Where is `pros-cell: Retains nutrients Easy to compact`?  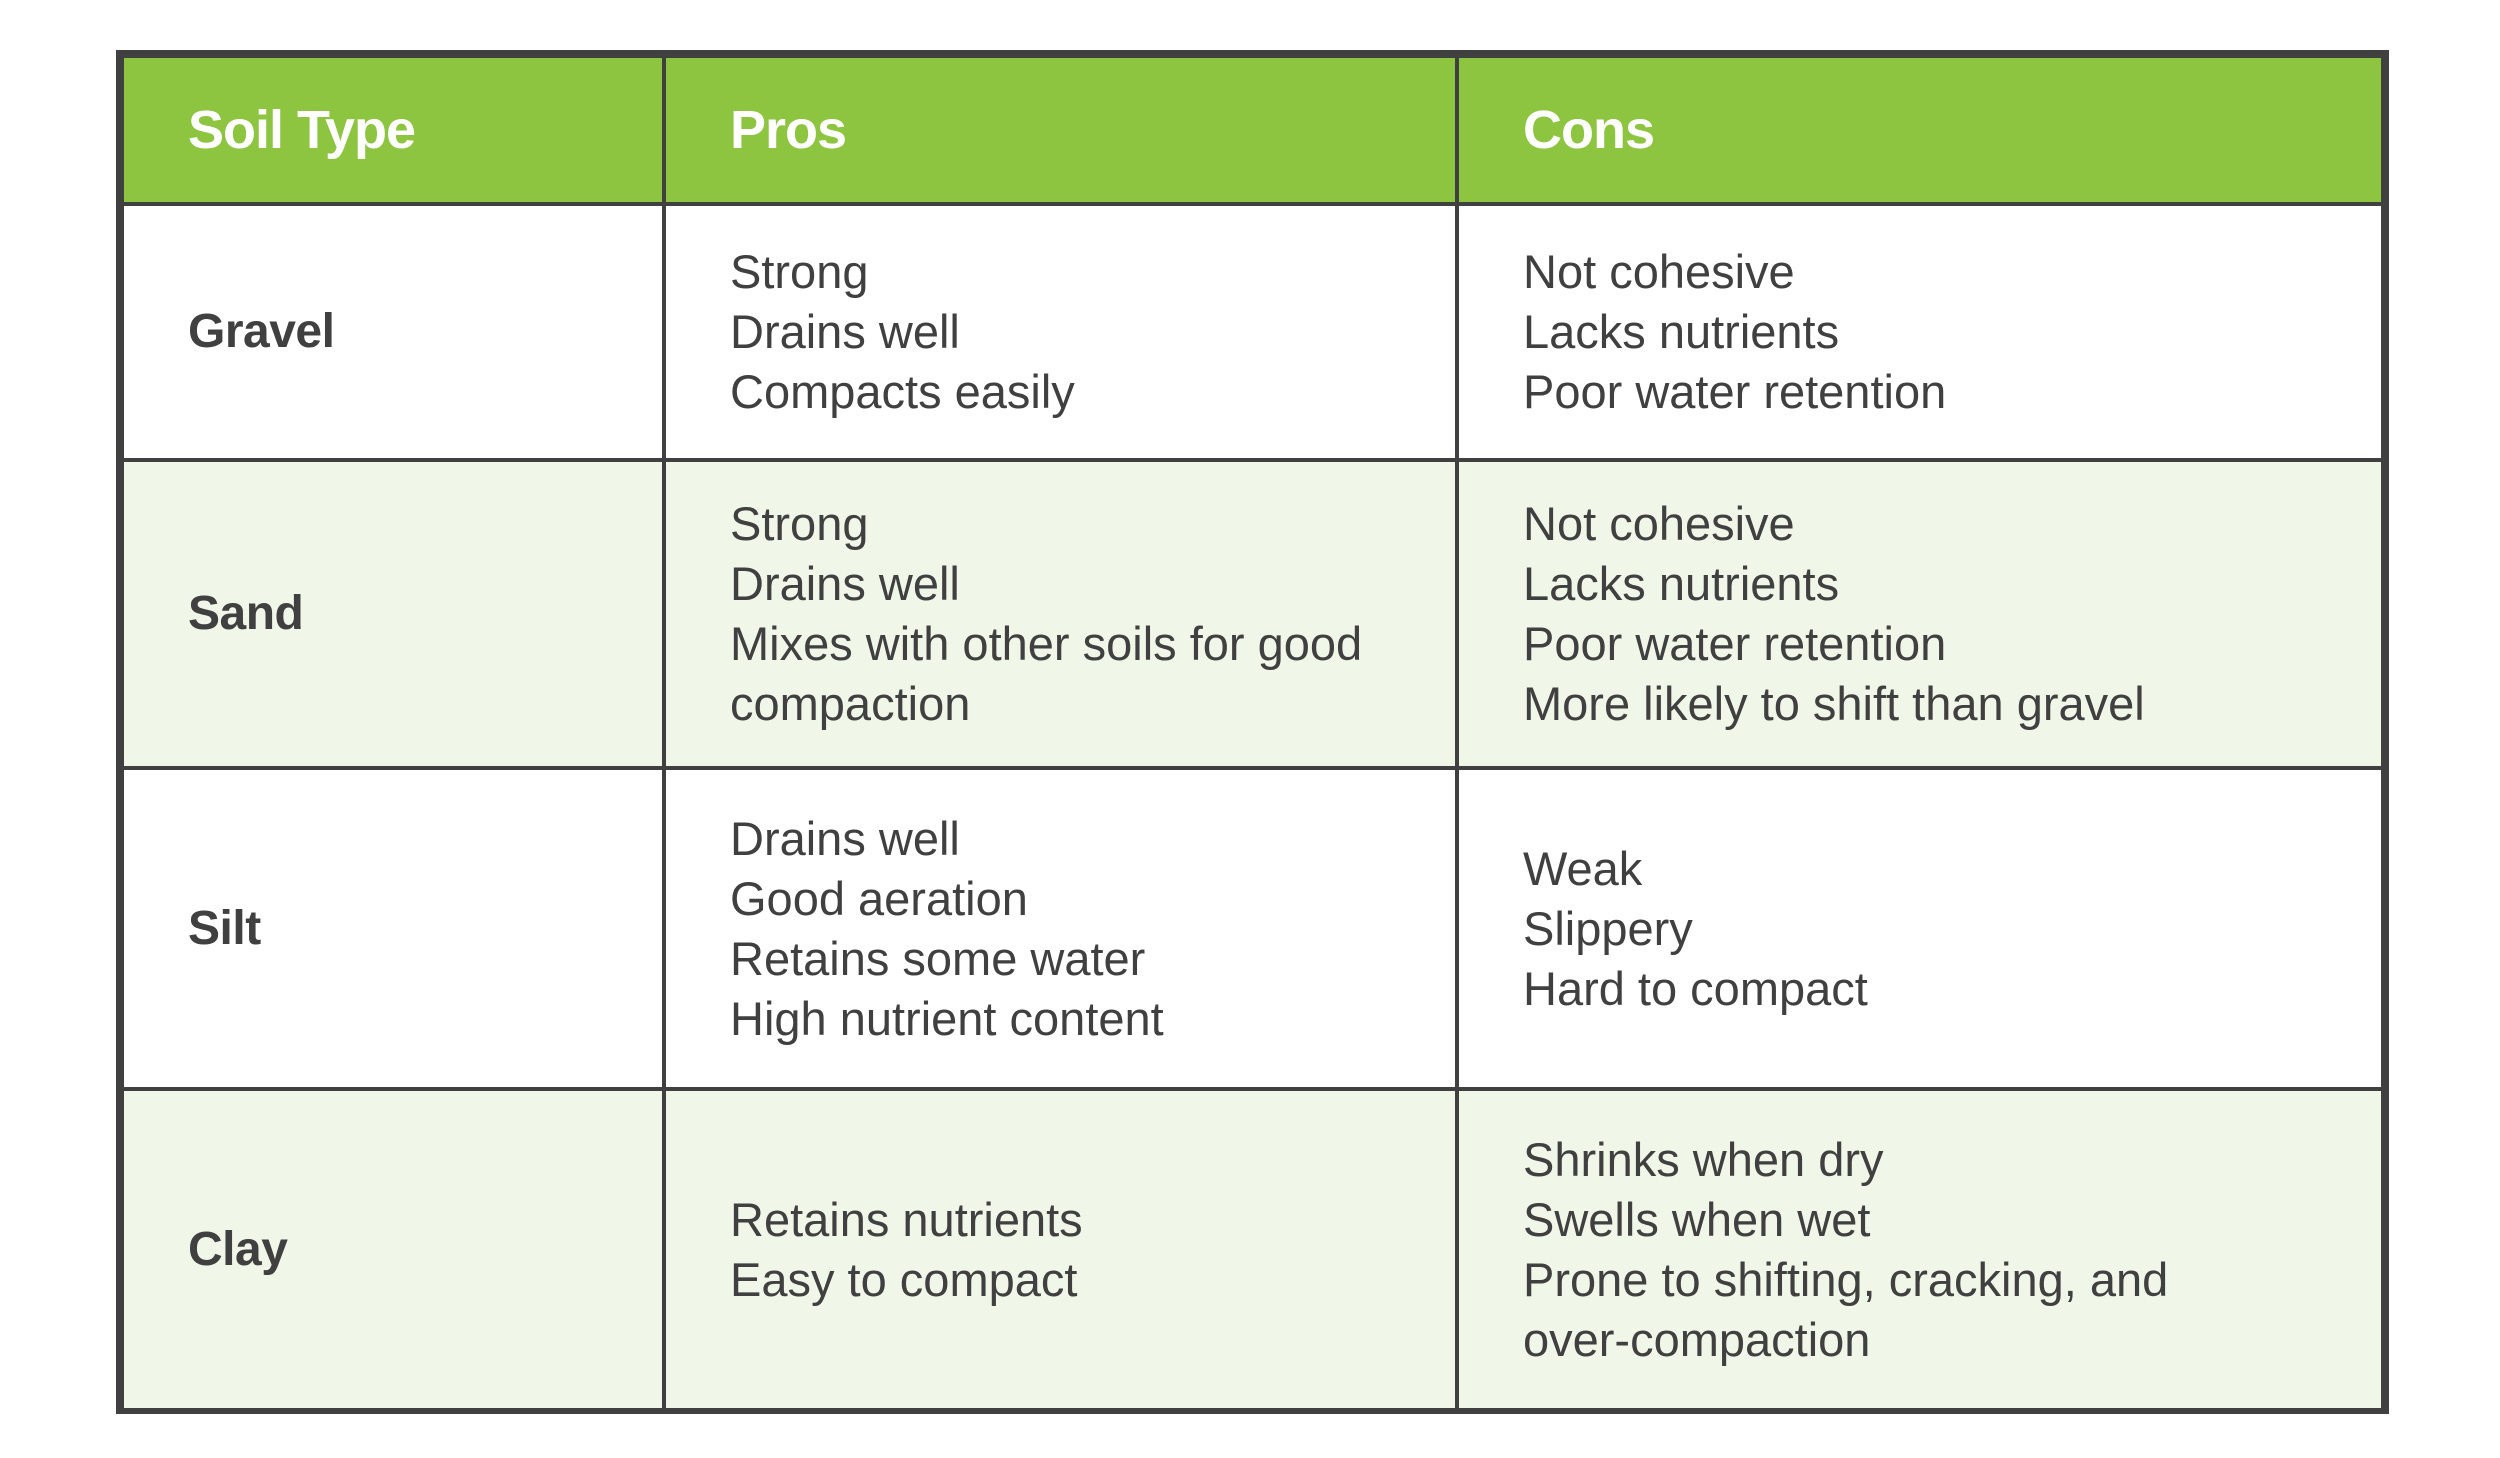
pros-cell: Retains nutrients Easy to compact is located at coordinates (1060, 1247).